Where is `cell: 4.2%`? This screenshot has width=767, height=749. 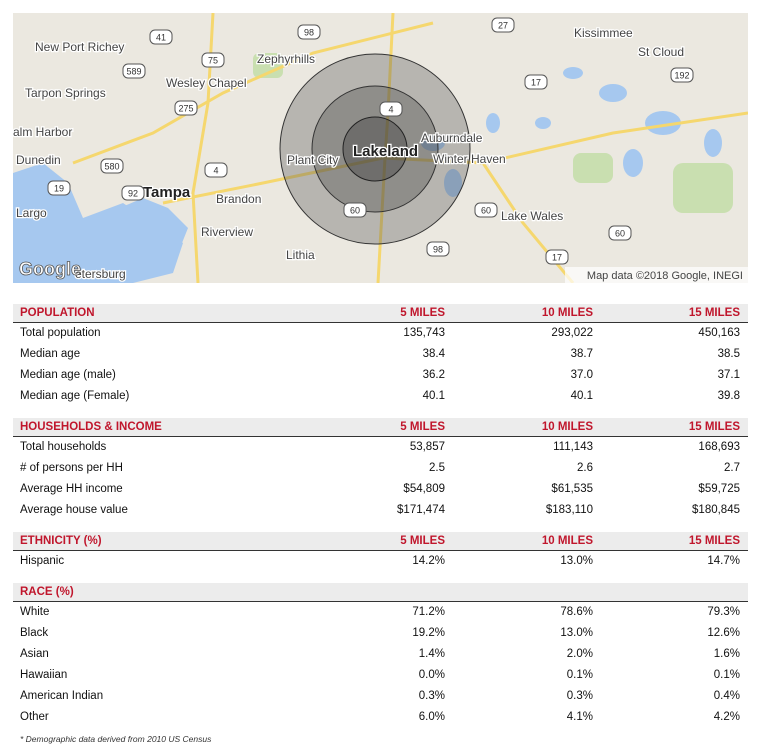
cell: 4.2% is located at coordinates (726, 717).